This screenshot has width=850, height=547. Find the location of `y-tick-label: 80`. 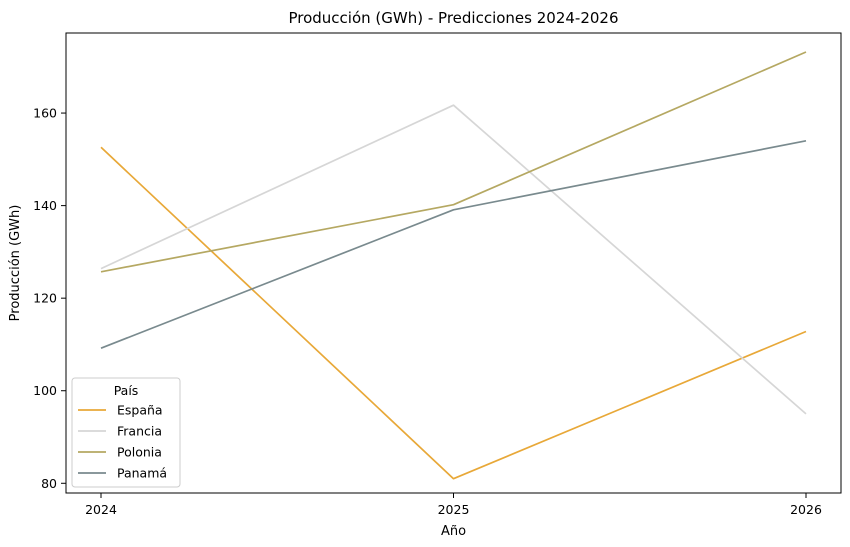

y-tick-label: 80 is located at coordinates (49, 483).